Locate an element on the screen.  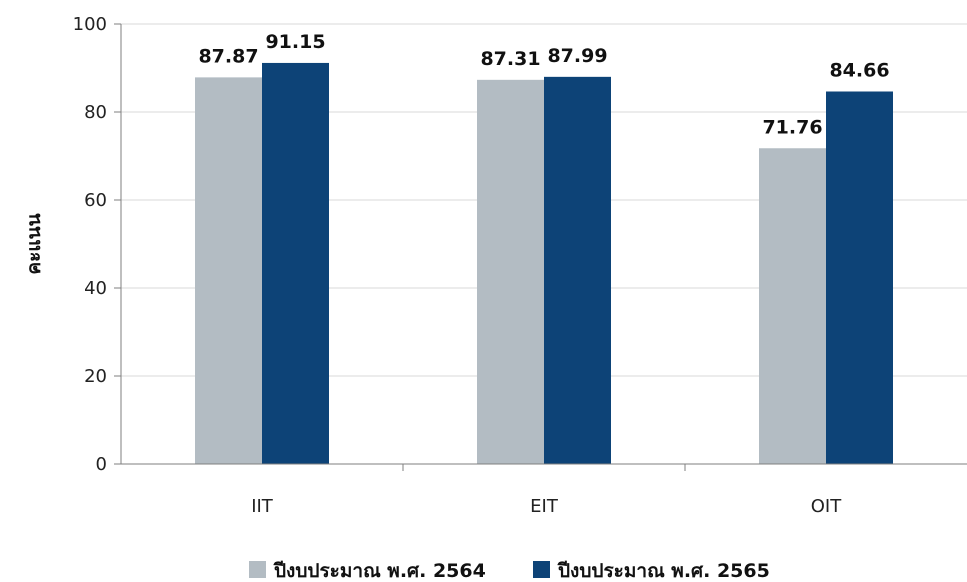
x-tick-label-iit: IIT is located at coordinates (262, 506).